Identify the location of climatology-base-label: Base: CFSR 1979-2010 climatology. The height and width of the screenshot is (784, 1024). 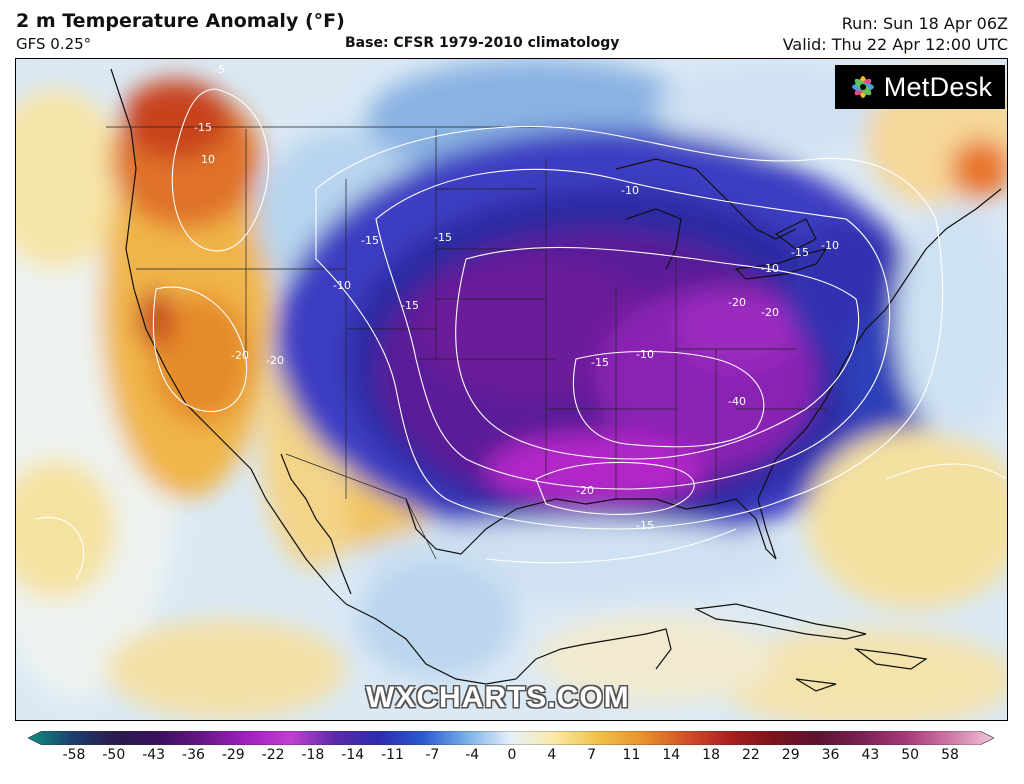
(482, 43).